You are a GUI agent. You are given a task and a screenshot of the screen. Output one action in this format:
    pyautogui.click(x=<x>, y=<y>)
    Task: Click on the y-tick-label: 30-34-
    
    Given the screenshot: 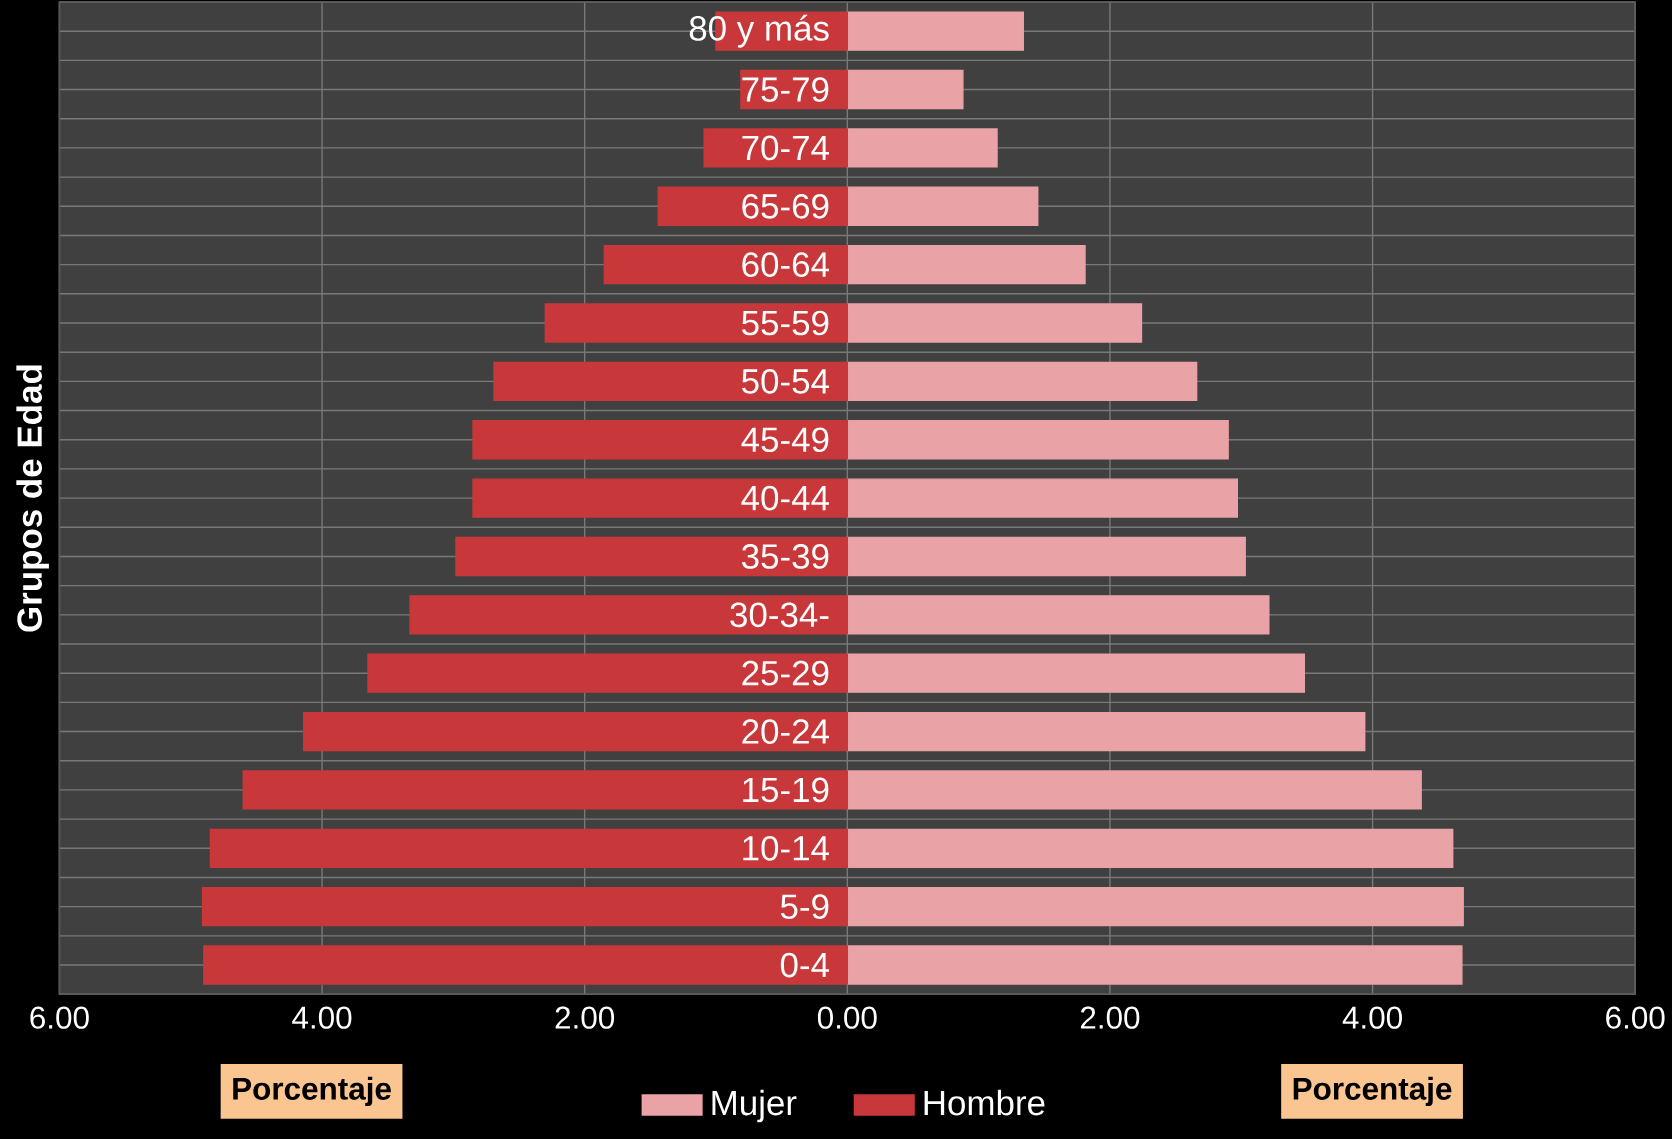 What is the action you would take?
    pyautogui.click(x=779, y=615)
    